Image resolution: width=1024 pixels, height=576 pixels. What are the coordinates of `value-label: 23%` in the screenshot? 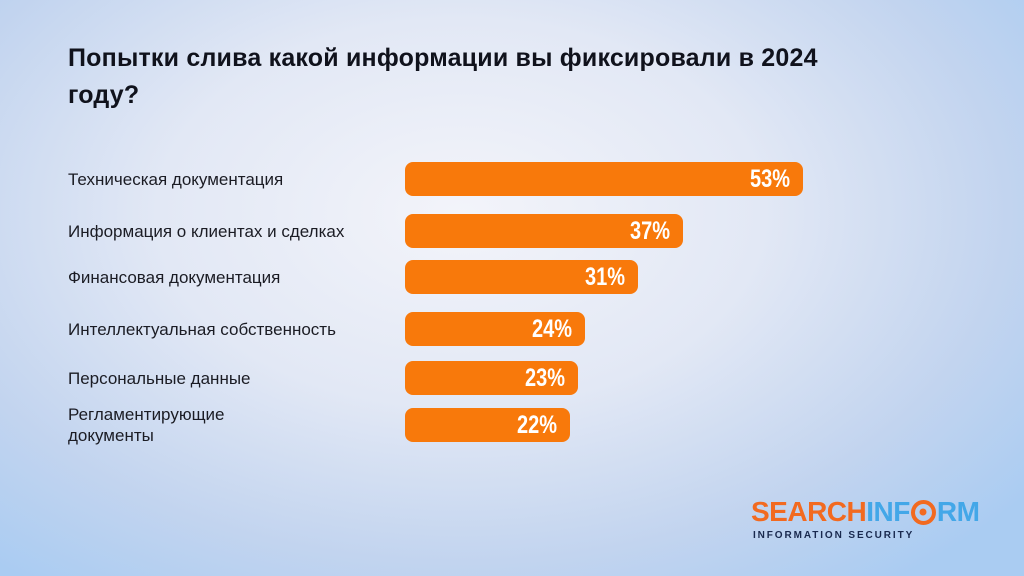 It's located at (544, 377).